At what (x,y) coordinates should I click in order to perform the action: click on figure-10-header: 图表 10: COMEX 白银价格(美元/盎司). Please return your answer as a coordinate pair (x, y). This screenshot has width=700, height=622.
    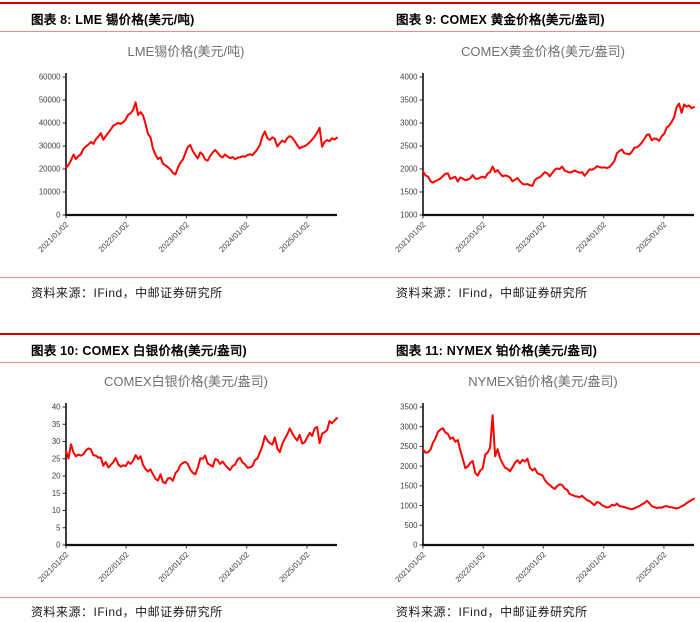
    Looking at the image, I should click on (139, 351).